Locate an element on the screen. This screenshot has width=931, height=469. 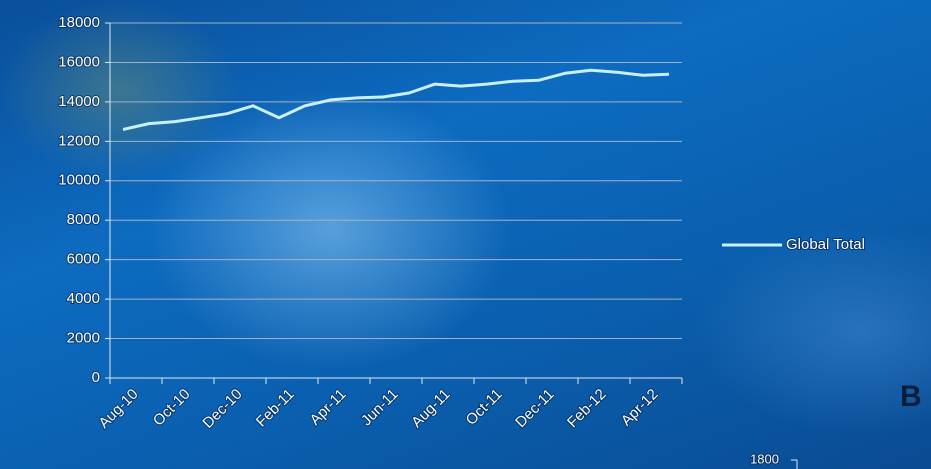
chart-title: B is located at coordinates (911, 396).